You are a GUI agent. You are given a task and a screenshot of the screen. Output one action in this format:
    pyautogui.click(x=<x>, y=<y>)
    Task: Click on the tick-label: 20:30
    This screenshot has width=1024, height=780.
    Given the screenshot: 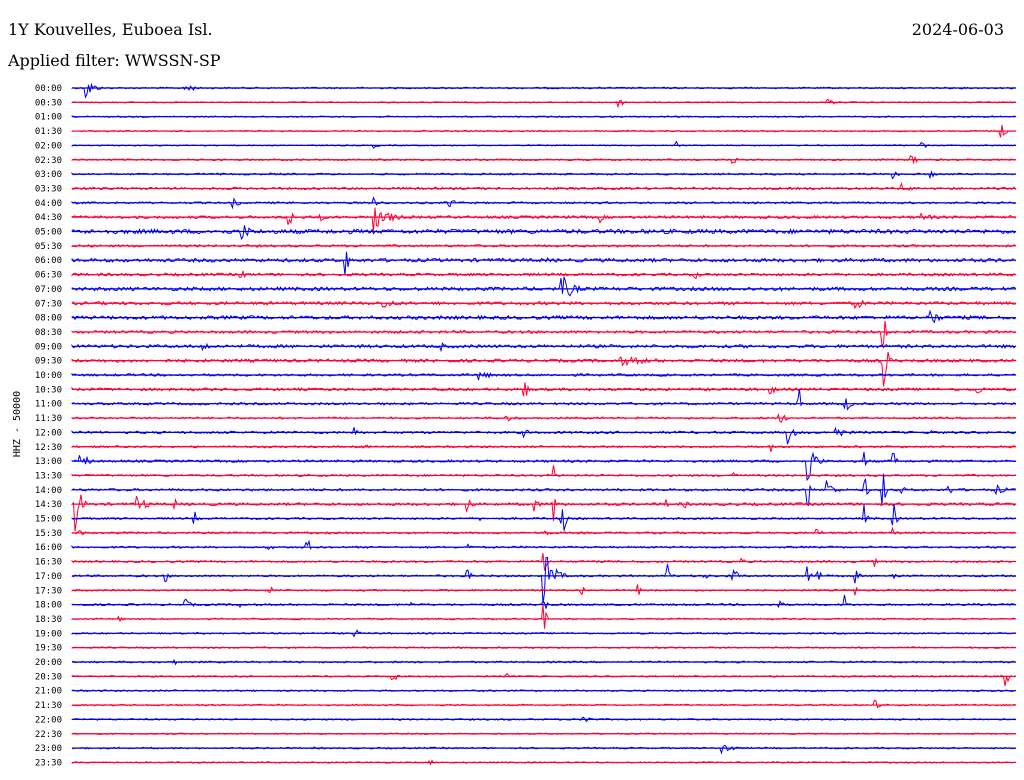 What is the action you would take?
    pyautogui.click(x=48, y=677)
    